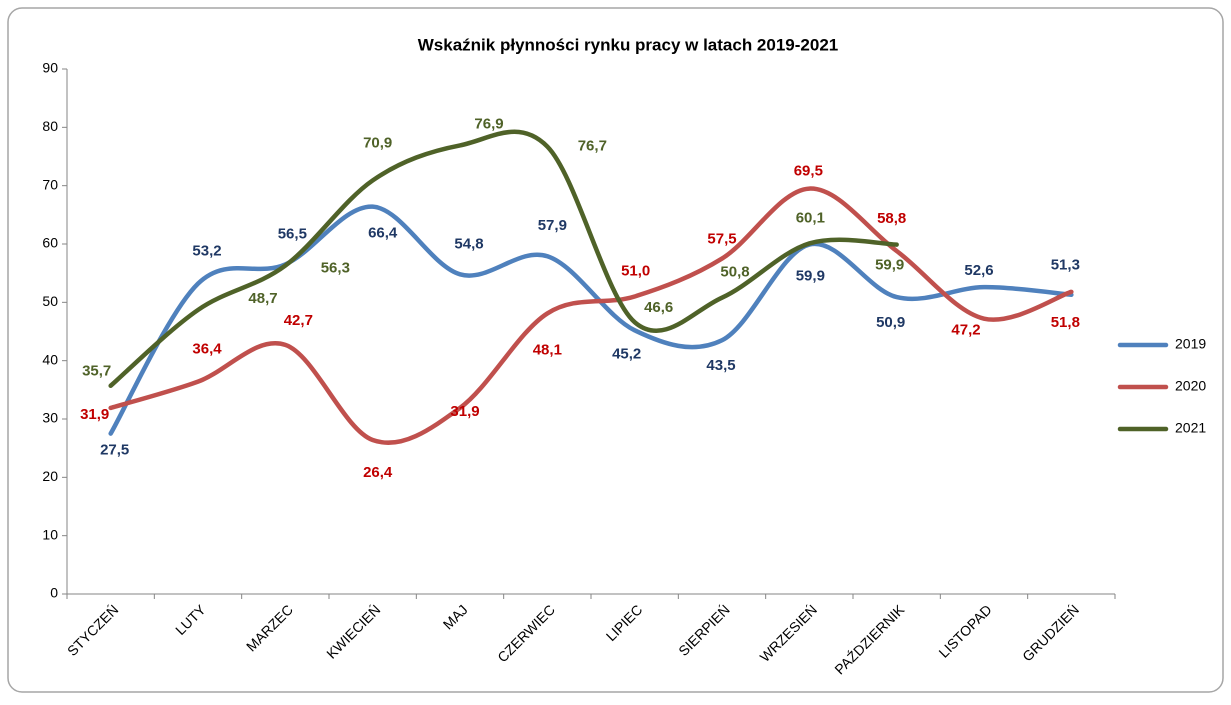  What do you see at coordinates (378, 472) in the screenshot?
I see `data-label: 26,4` at bounding box center [378, 472].